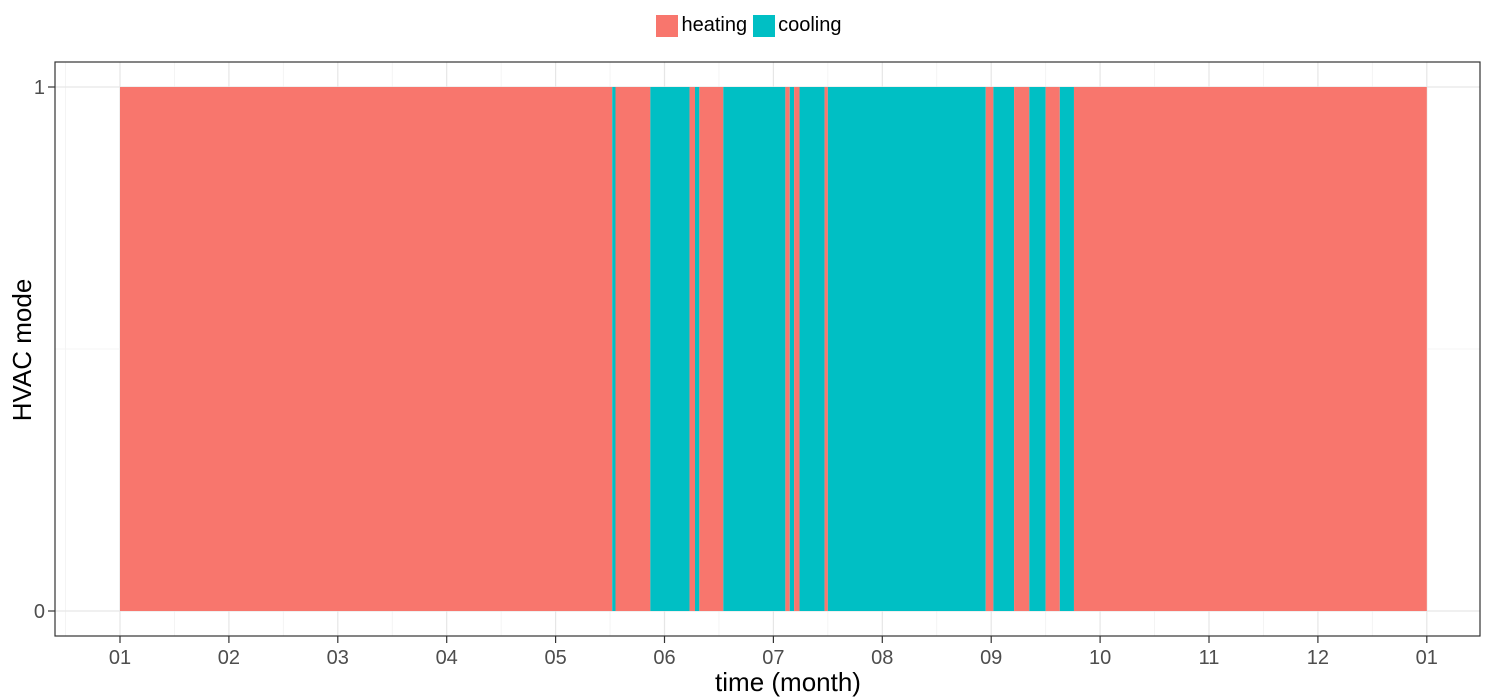 This screenshot has width=1500, height=700. I want to click on legend-item-cooling: cooling, so click(798, 25).